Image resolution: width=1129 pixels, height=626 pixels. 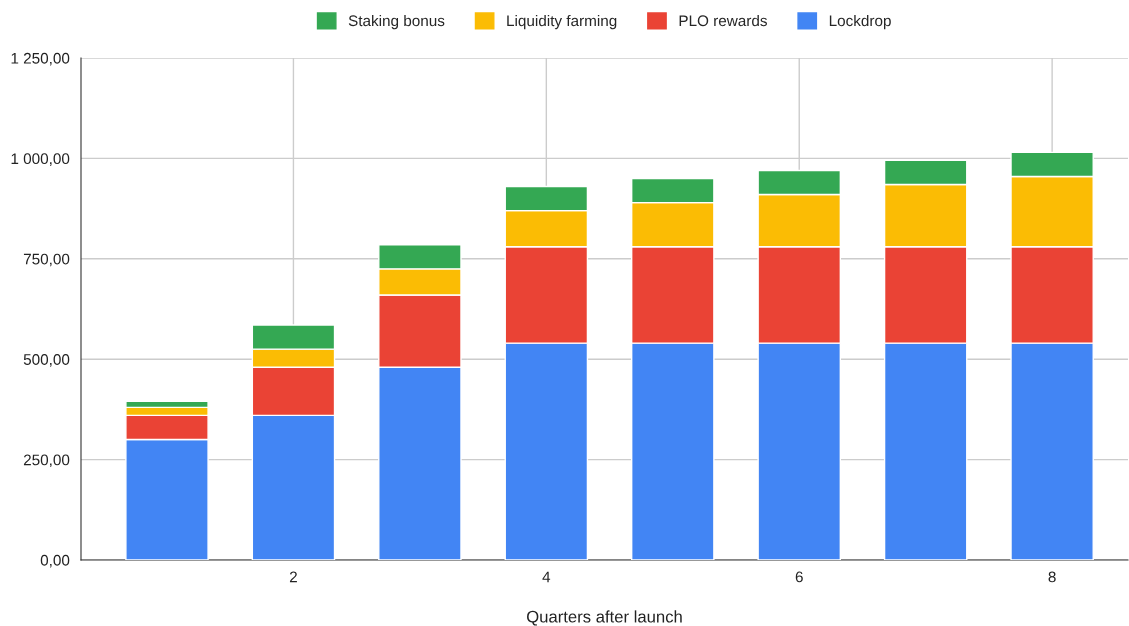 What do you see at coordinates (46, 461) in the screenshot?
I see `y-tick-label: 250,00` at bounding box center [46, 461].